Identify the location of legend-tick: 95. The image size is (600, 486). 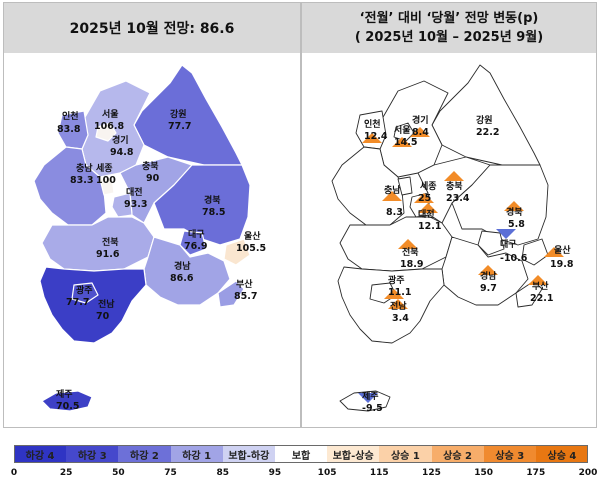
(275, 473).